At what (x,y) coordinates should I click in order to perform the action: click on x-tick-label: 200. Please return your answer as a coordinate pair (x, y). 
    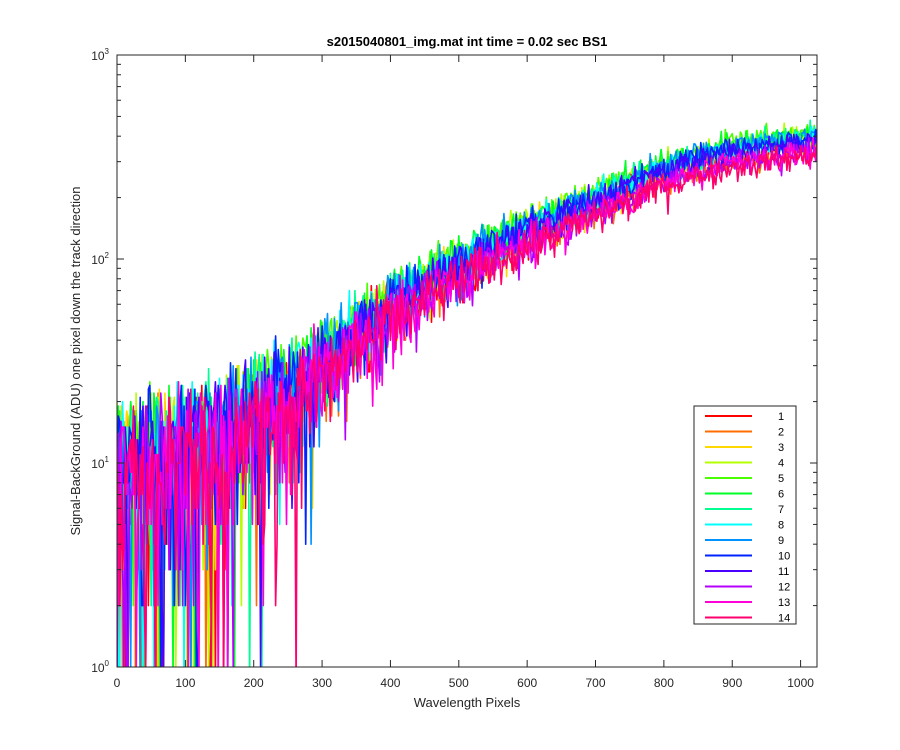
    Looking at the image, I should click on (254, 683).